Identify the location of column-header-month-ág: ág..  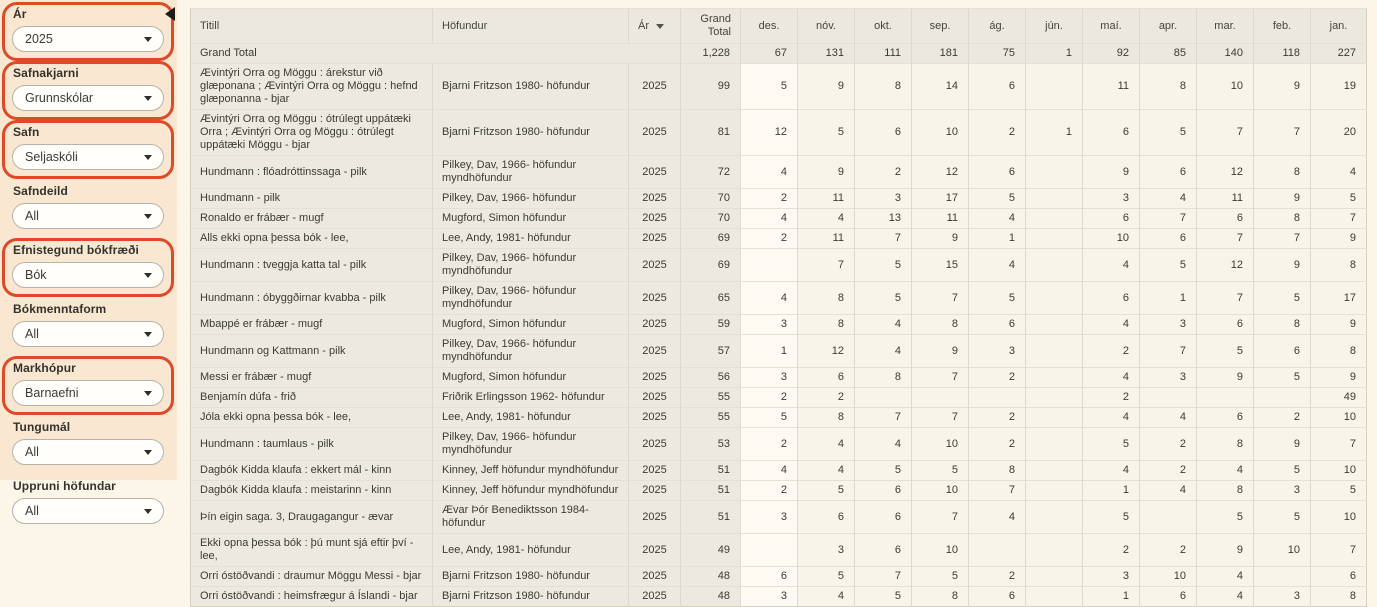
(997, 26).